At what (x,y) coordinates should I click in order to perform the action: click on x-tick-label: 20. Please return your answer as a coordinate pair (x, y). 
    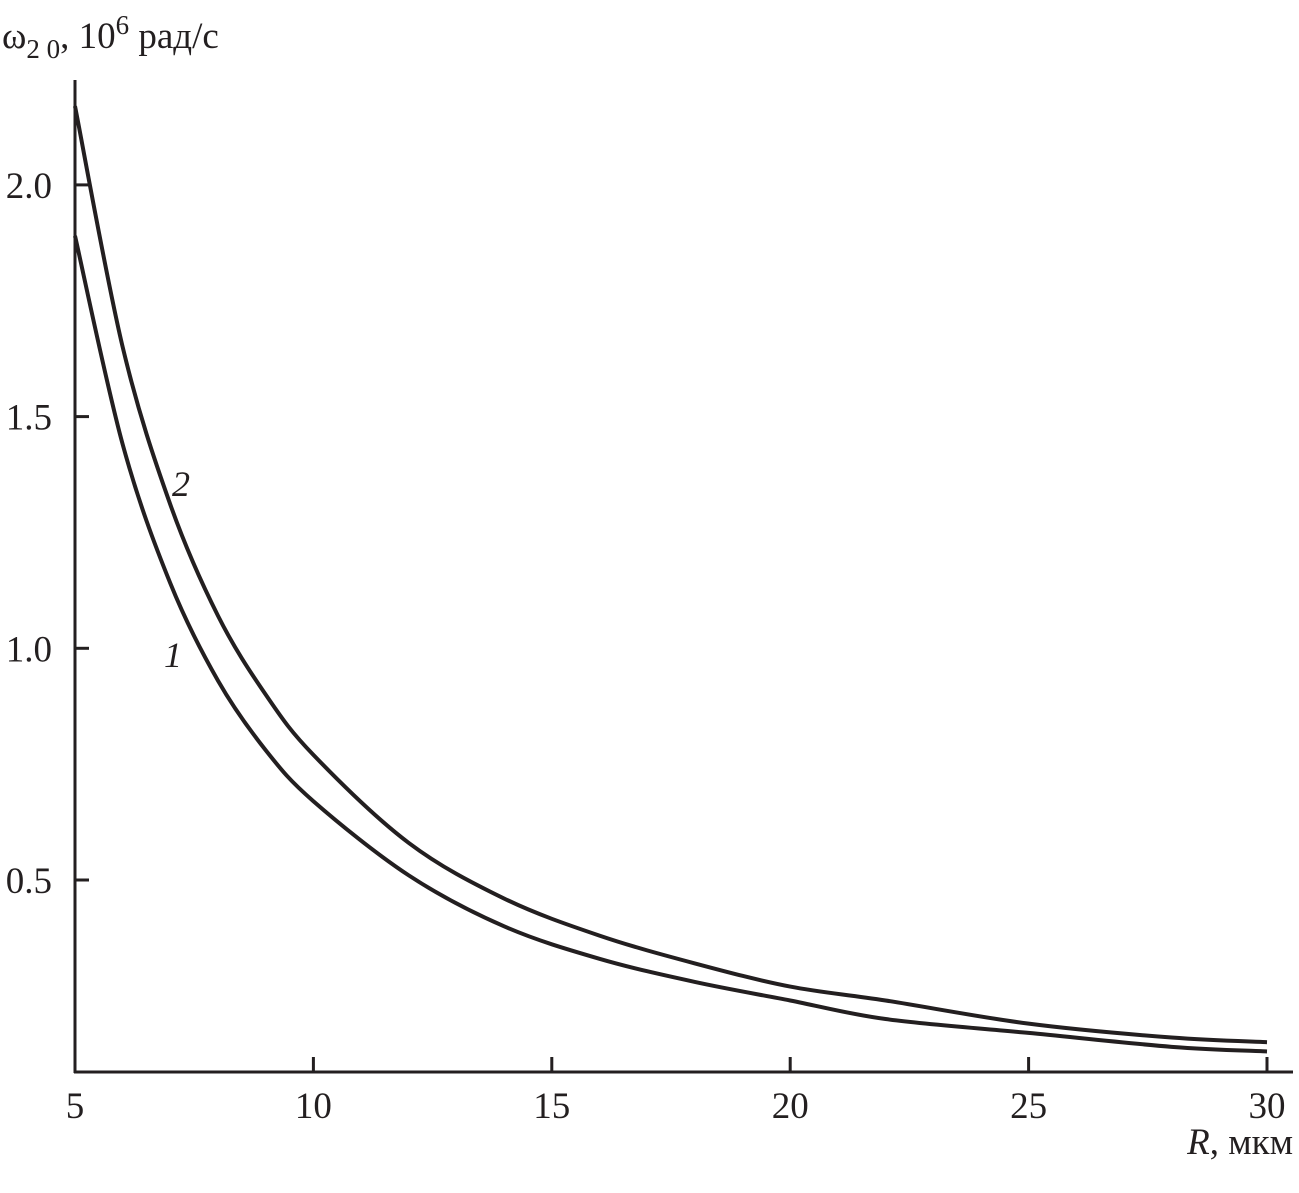
    Looking at the image, I should click on (790, 1106).